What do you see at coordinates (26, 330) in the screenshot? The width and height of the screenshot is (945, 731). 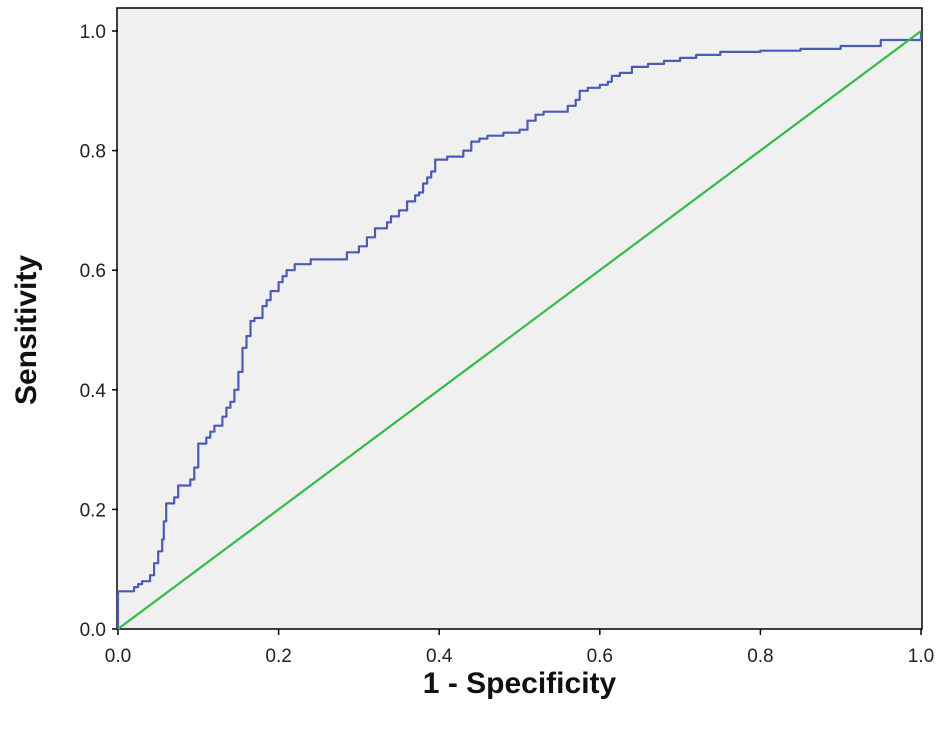 I see `y-axis-title: Sensitivity` at bounding box center [26, 330].